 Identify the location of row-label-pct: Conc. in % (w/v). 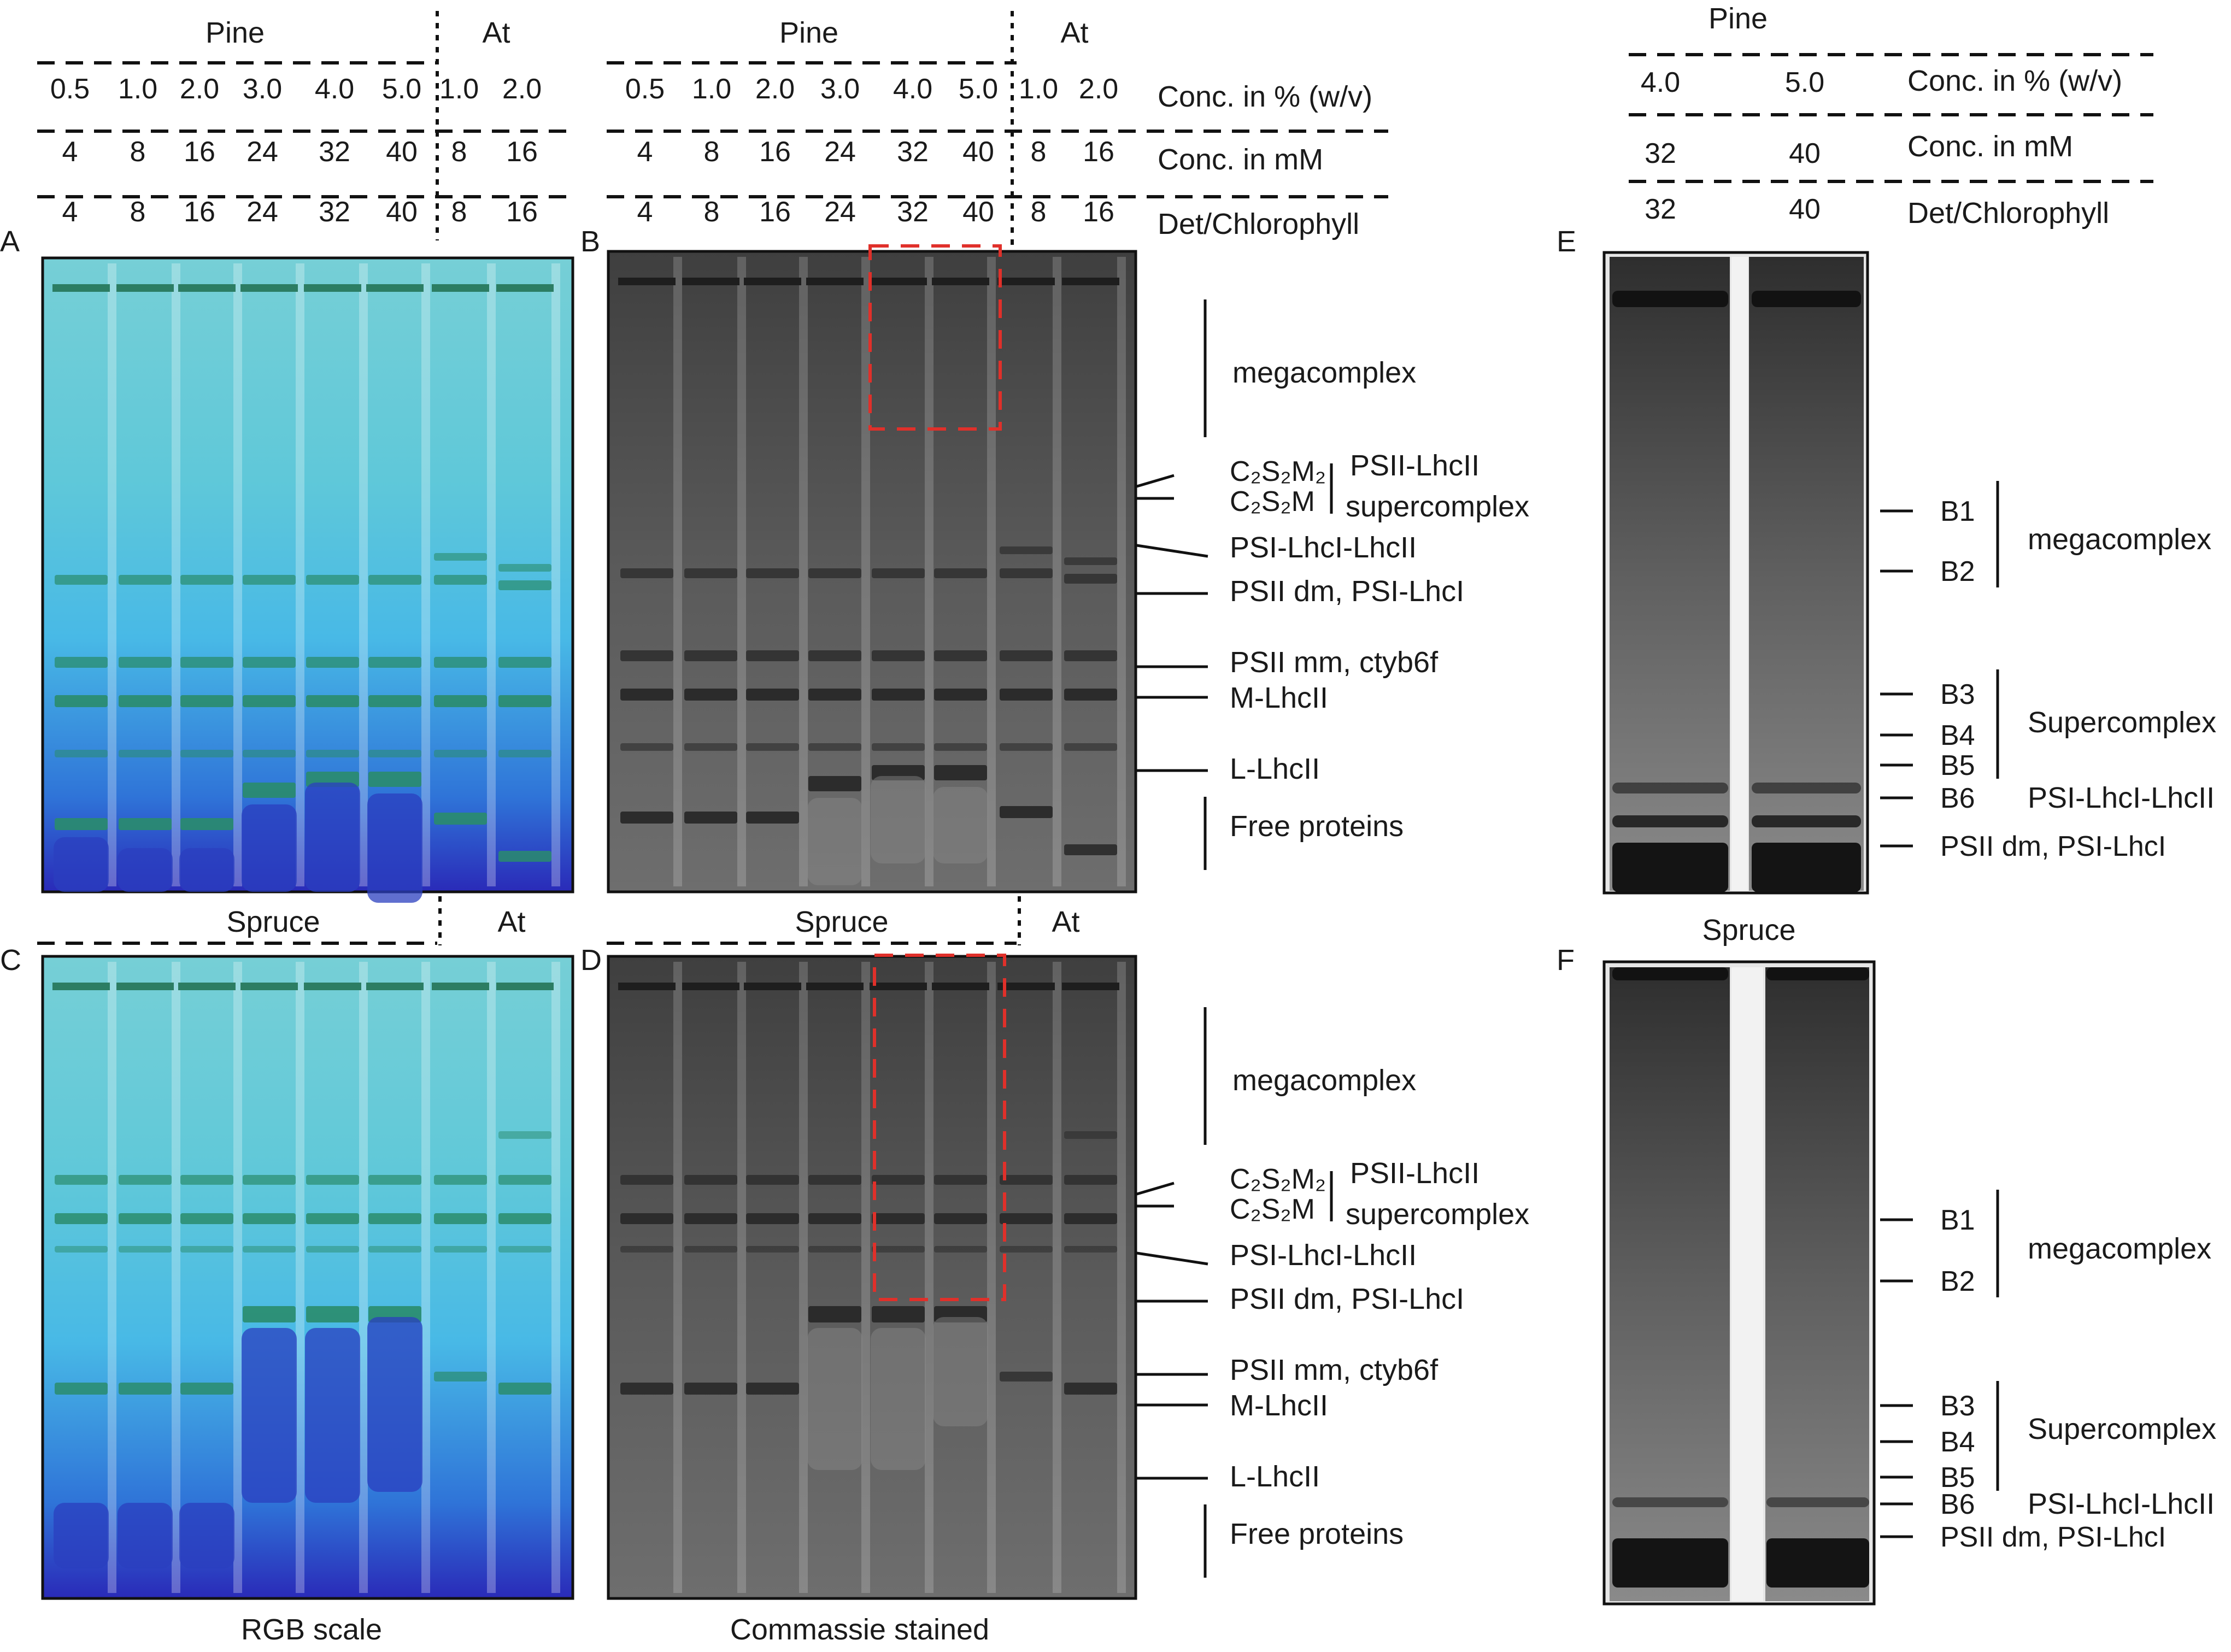
(1265, 96).